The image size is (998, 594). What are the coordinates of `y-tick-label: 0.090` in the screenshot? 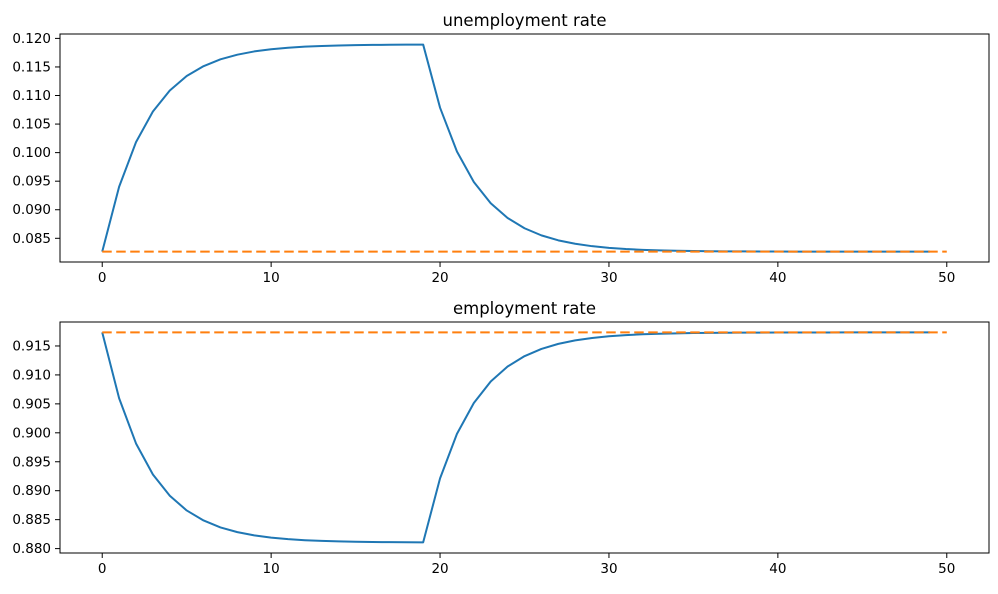 It's located at (31, 210).